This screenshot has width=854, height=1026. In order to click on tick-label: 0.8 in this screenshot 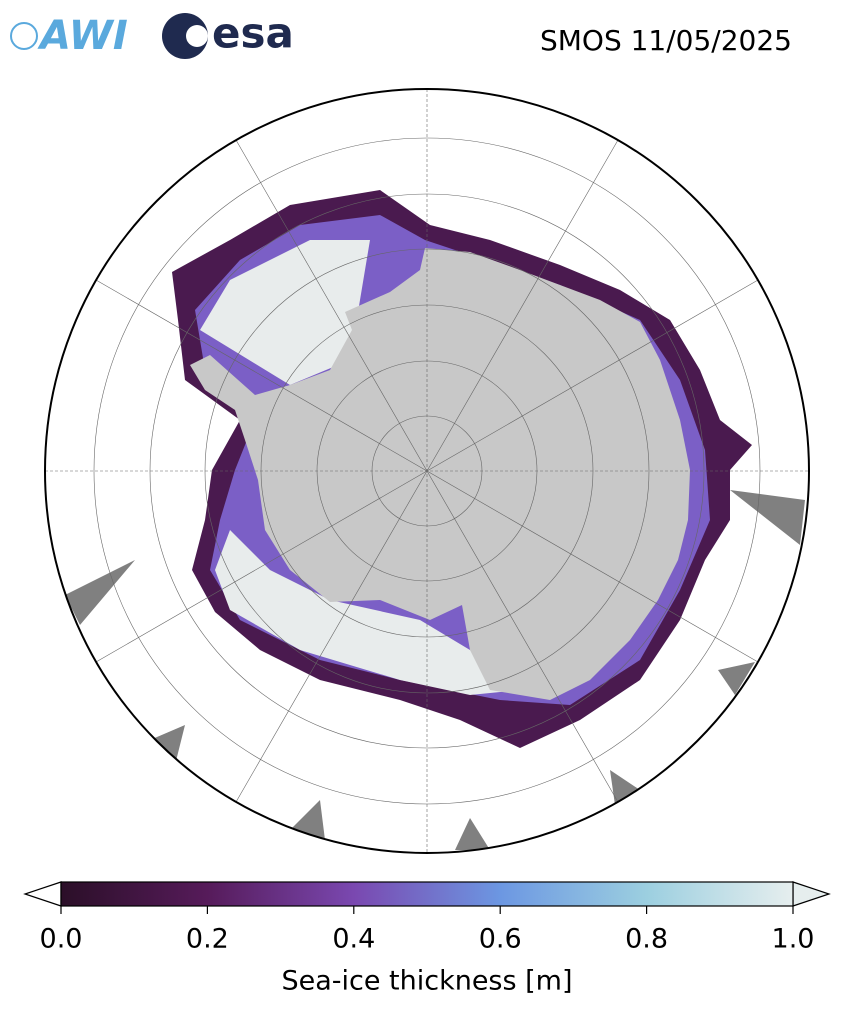, I will do `click(646, 939)`.